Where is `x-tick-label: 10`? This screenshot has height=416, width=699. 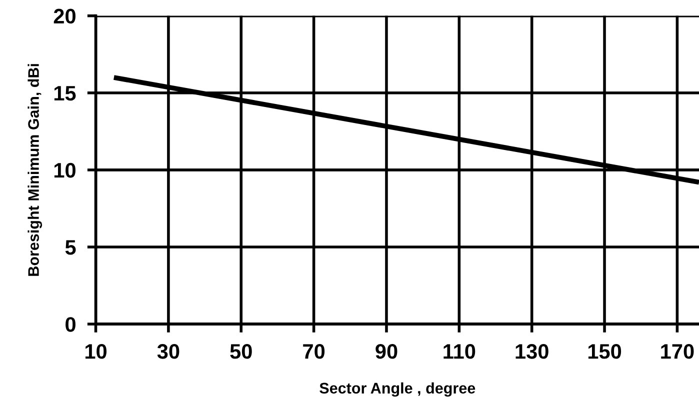 x-tick-label: 10 is located at coordinates (95, 351).